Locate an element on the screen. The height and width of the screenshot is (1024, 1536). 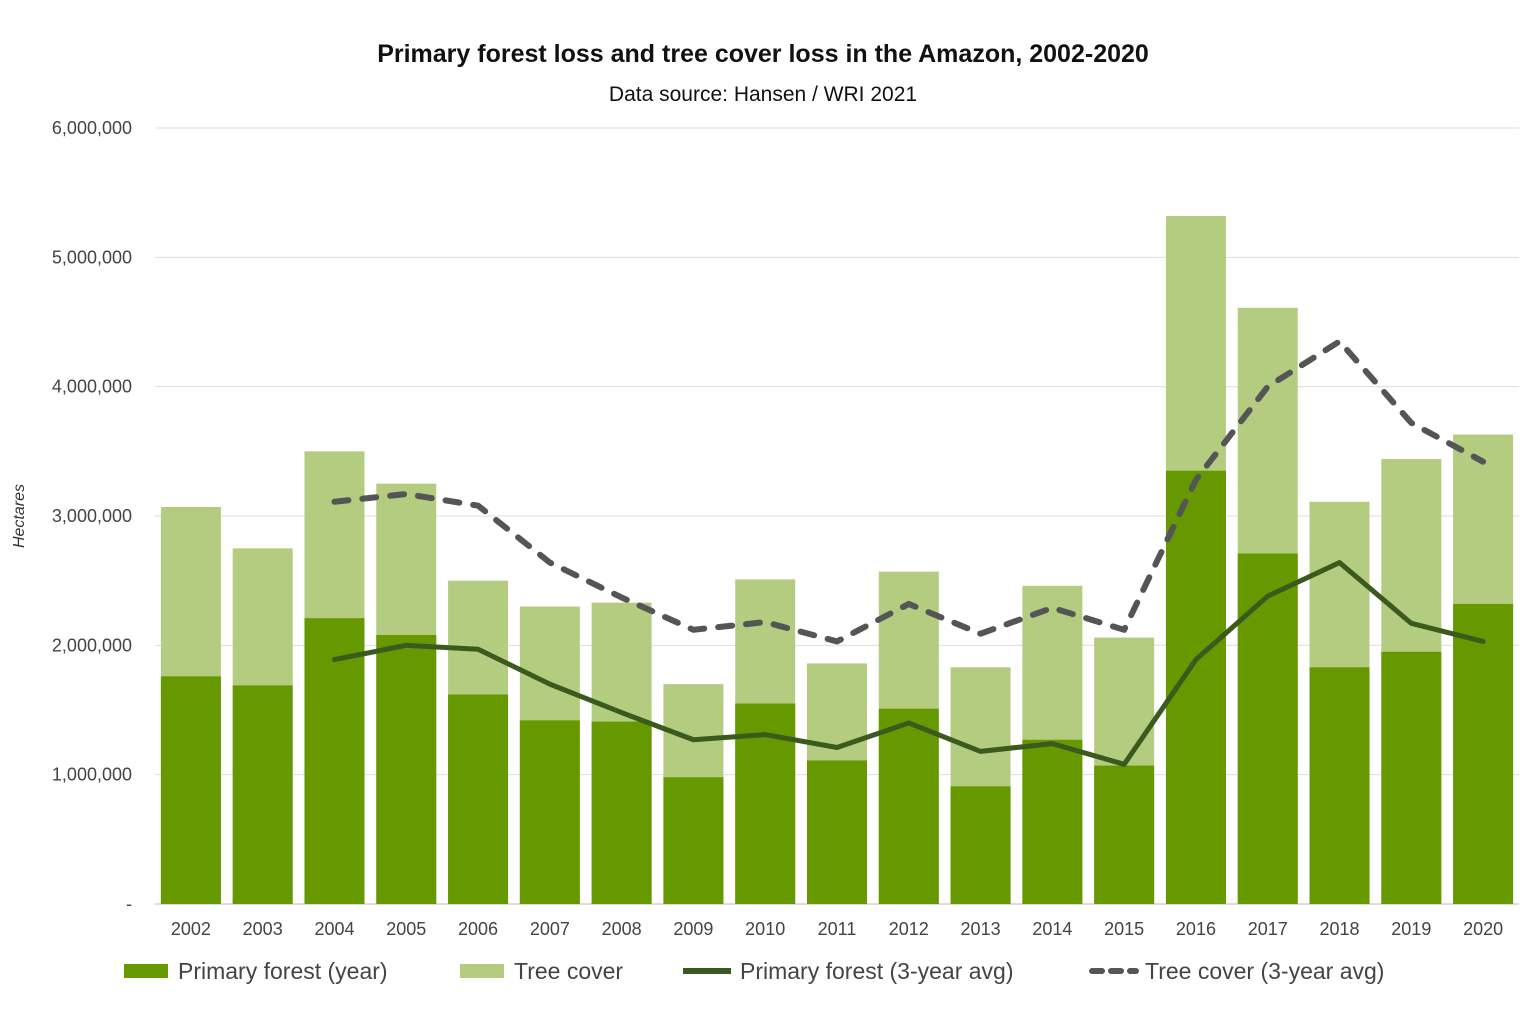
x-tick-label: 2004 is located at coordinates (334, 929).